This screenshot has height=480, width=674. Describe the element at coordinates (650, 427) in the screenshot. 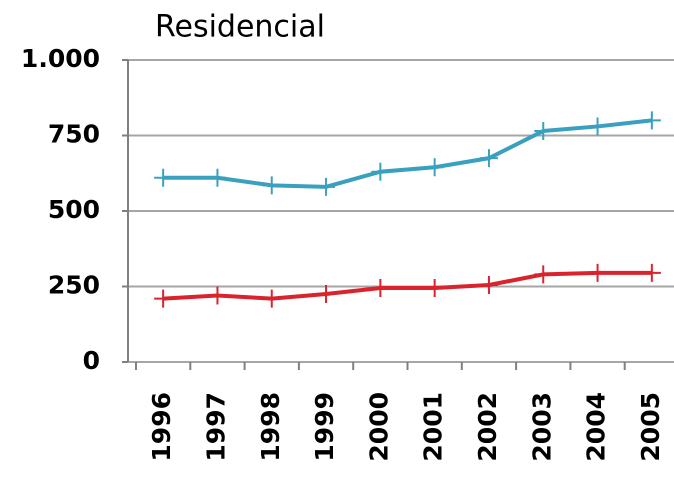

I see `x-tick-label: 2005` at that location.